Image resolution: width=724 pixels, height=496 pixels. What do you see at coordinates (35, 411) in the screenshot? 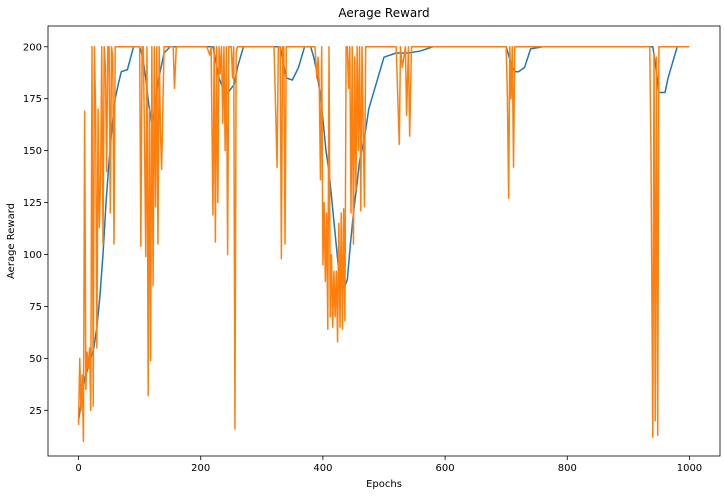
I see `y-tick-label: 25` at bounding box center [35, 411].